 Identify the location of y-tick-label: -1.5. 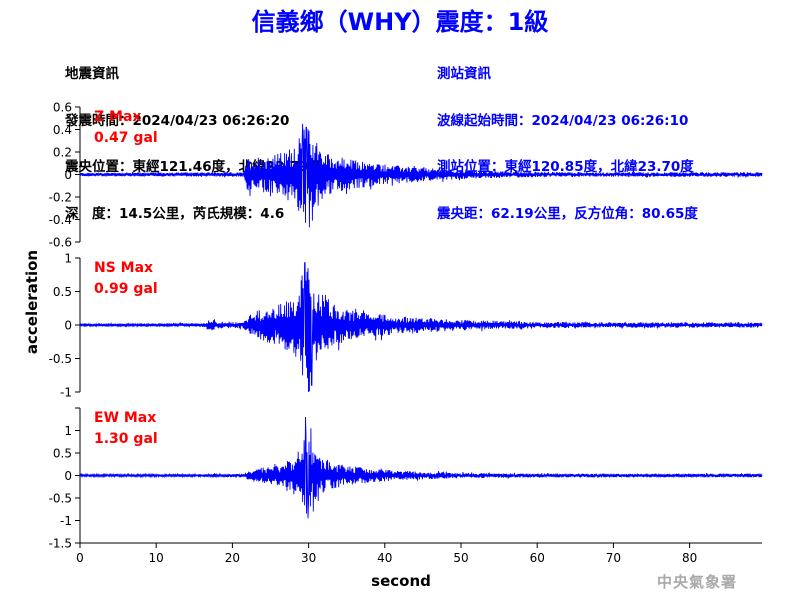
(60, 544).